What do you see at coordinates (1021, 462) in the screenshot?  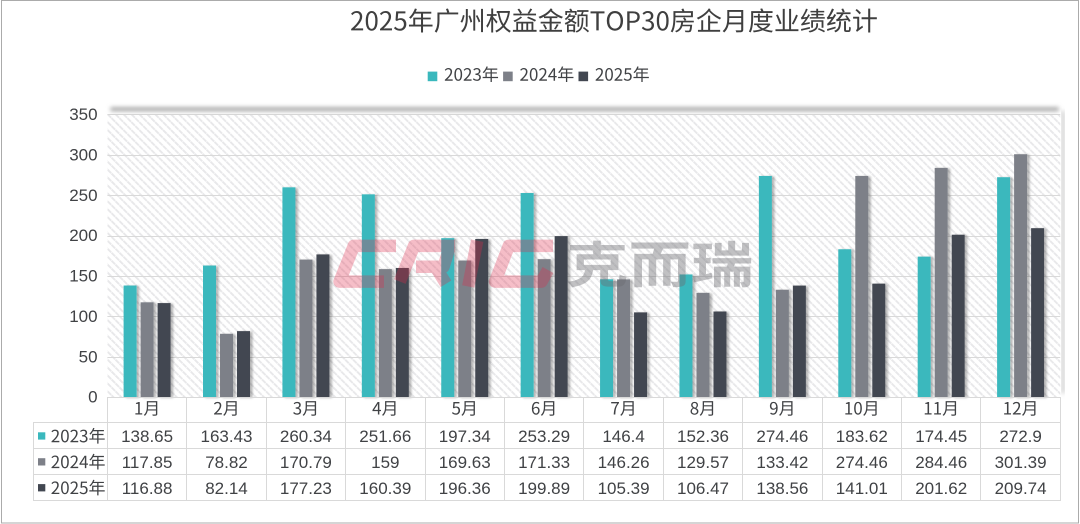 I see `svg-text: 301.39` at bounding box center [1021, 462].